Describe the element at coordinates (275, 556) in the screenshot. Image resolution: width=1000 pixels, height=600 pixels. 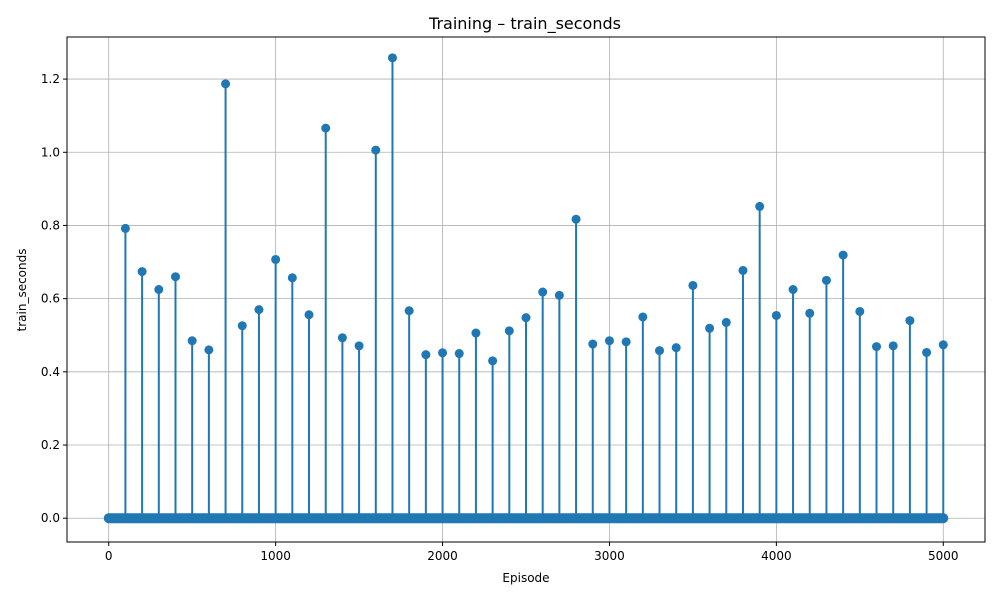
I see `x-tick-label: 1000` at that location.